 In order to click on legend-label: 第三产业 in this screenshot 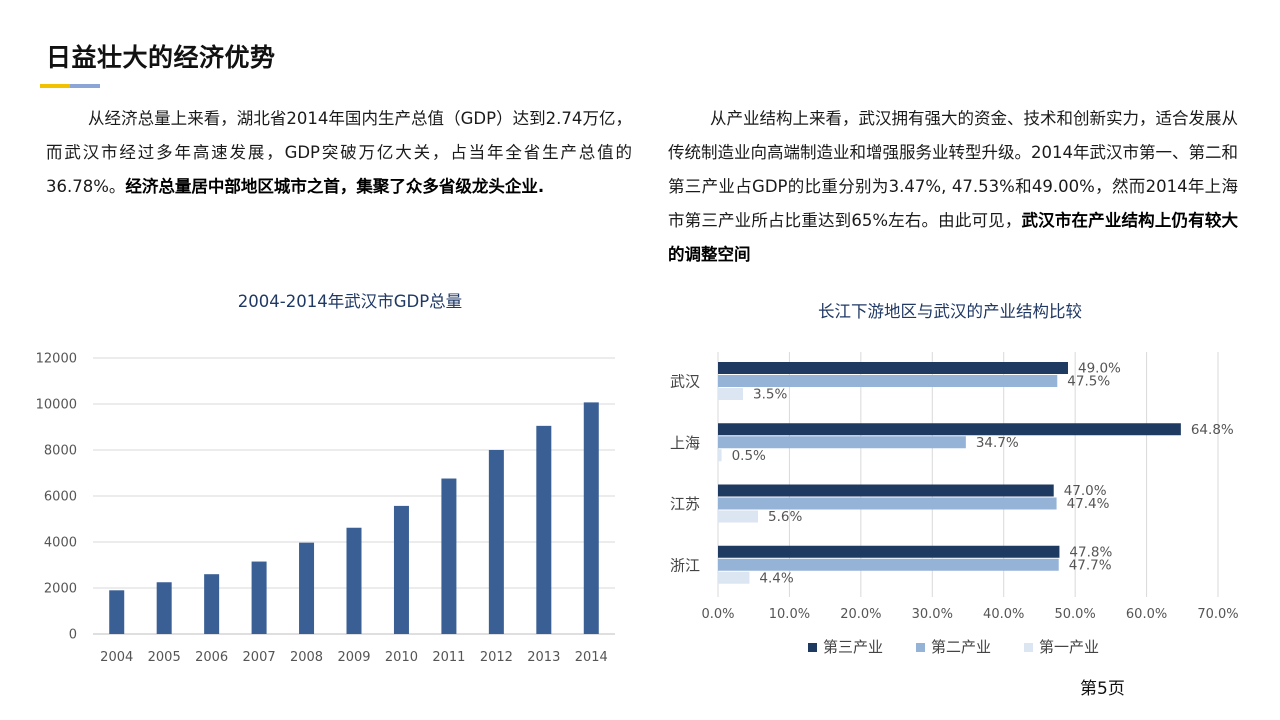, I will do `click(853, 647)`.